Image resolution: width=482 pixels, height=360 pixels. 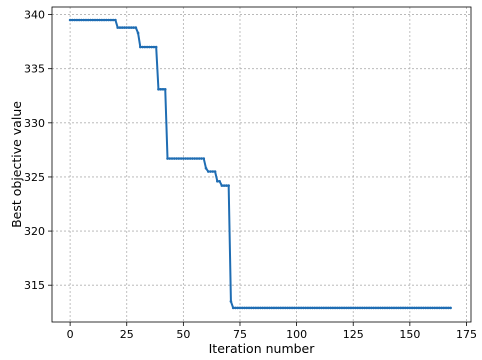 I want to click on x-tick-label: 25, so click(x=127, y=334).